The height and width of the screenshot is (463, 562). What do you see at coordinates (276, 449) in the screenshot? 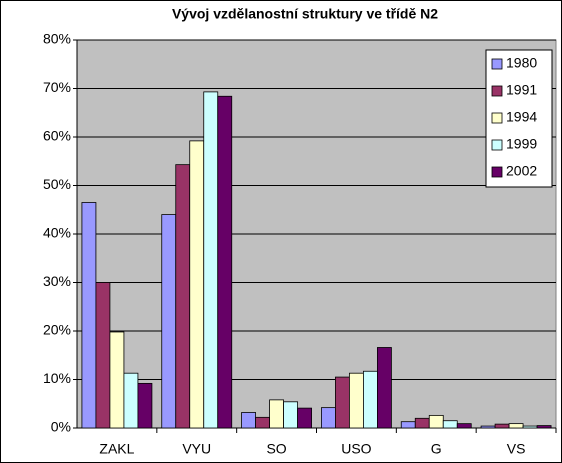
I see `x-tick-label: SO` at bounding box center [276, 449].